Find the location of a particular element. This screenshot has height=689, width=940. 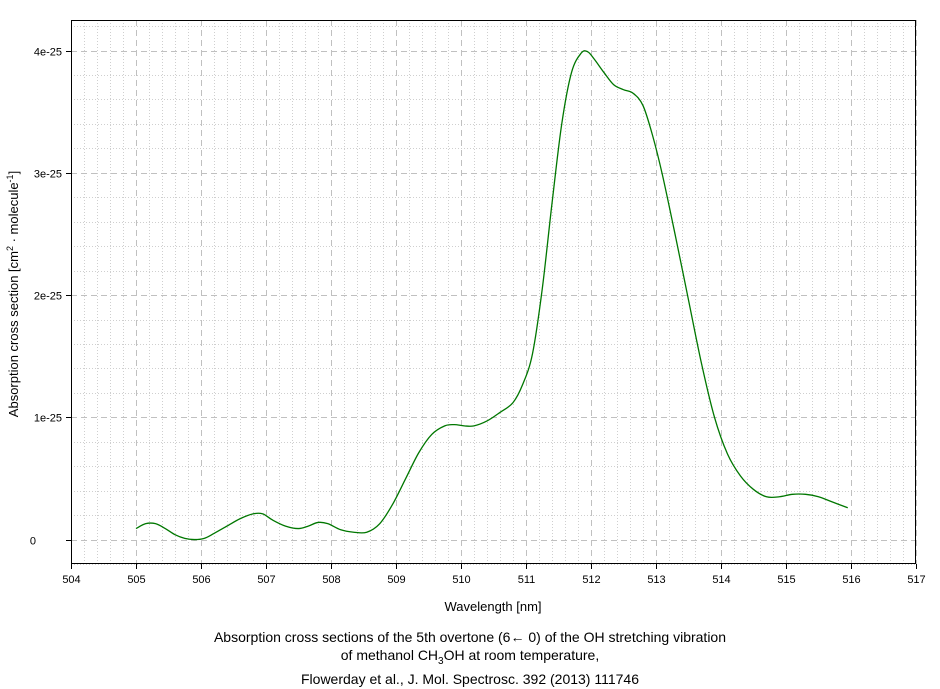

x-tick-label: 506 is located at coordinates (201, 580).